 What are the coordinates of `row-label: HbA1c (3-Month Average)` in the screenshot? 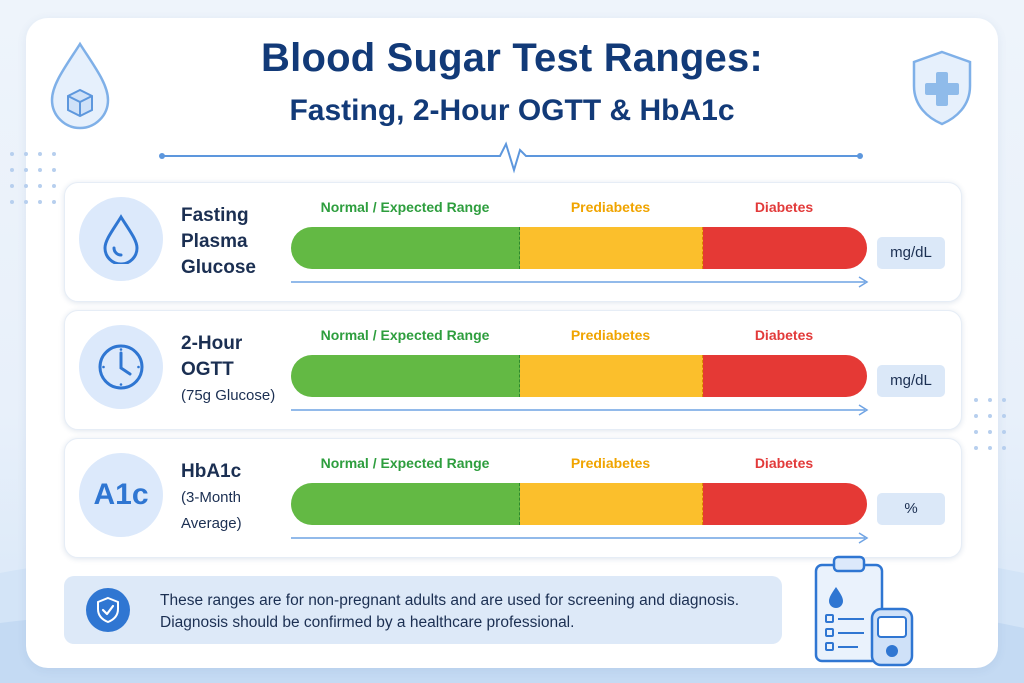 It's located at (211, 498).